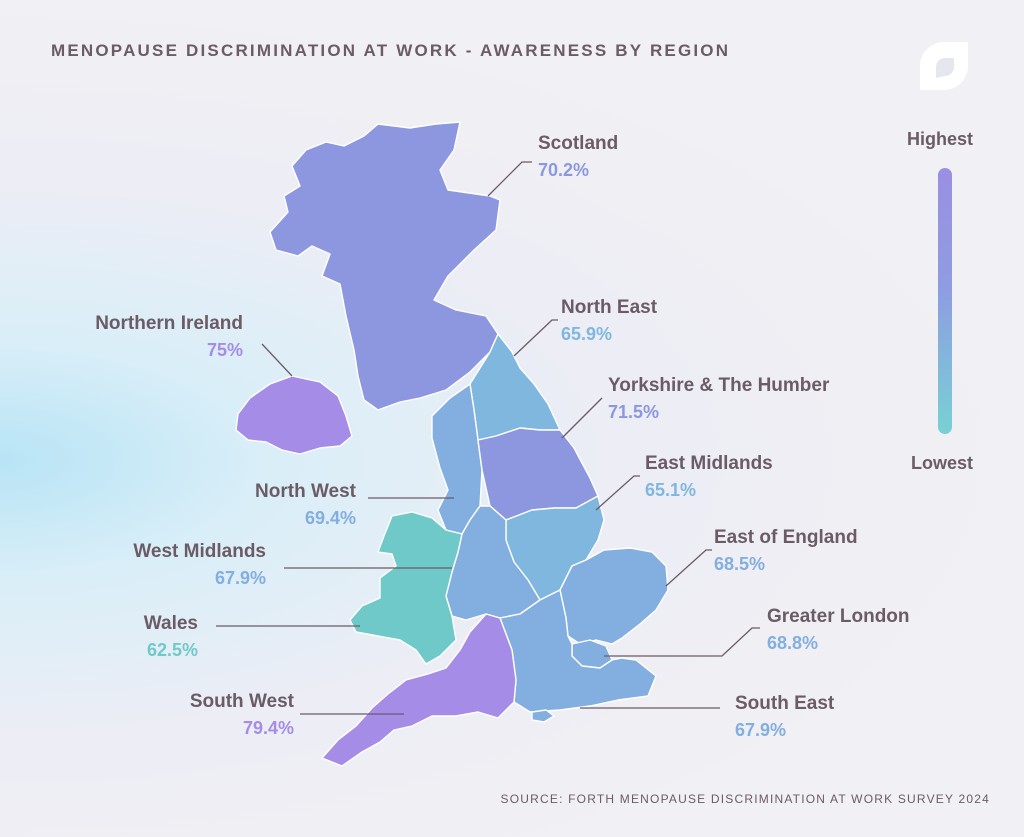 The width and height of the screenshot is (1024, 837). I want to click on region-value: 62.5%, so click(172, 650).